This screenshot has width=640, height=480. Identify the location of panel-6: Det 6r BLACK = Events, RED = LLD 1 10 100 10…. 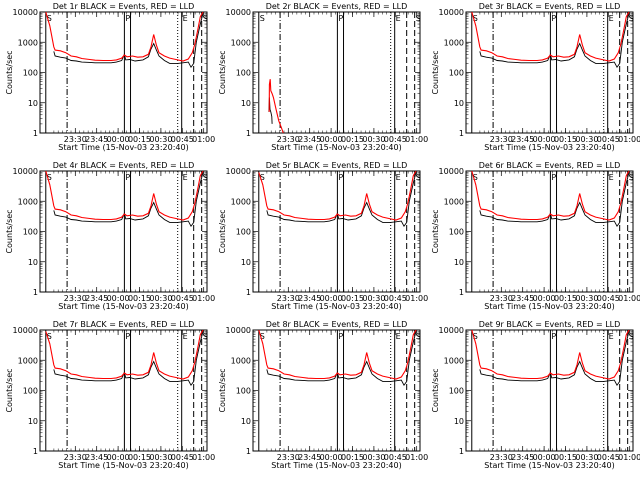
(535, 236).